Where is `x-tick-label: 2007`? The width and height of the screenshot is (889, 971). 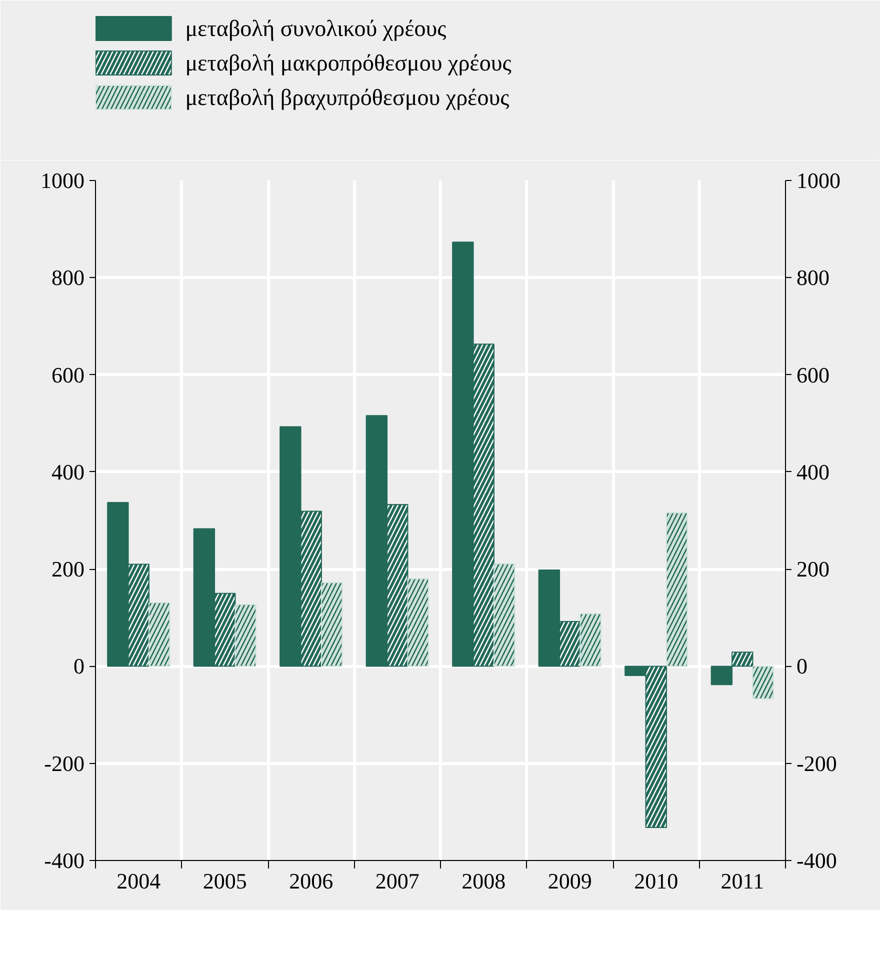 x-tick-label: 2007 is located at coordinates (397, 881).